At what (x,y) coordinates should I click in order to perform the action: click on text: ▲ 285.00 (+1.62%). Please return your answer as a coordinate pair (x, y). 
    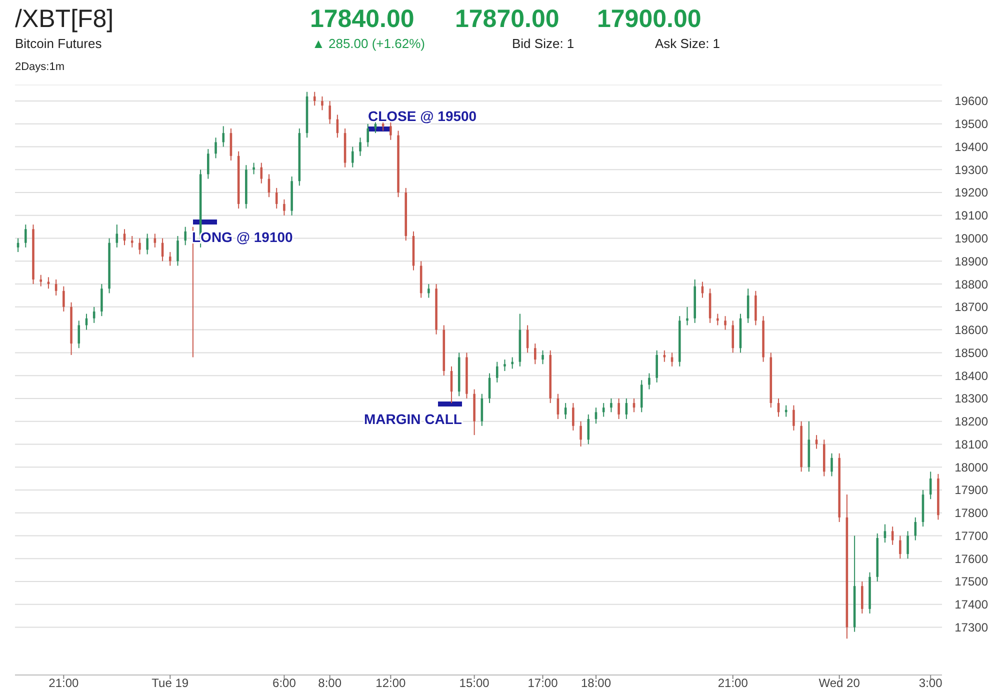
    Looking at the image, I should click on (368, 43).